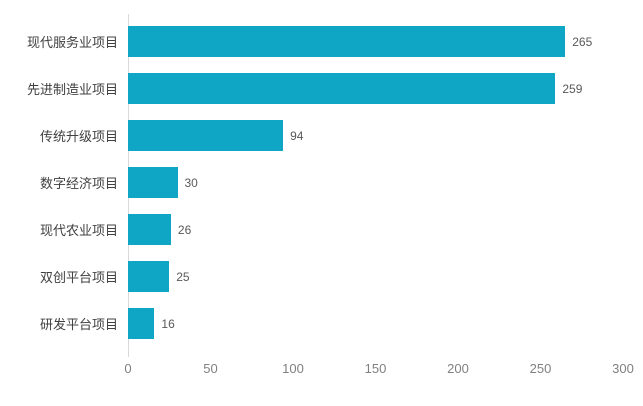  I want to click on bar-track: 26, so click(375, 229).